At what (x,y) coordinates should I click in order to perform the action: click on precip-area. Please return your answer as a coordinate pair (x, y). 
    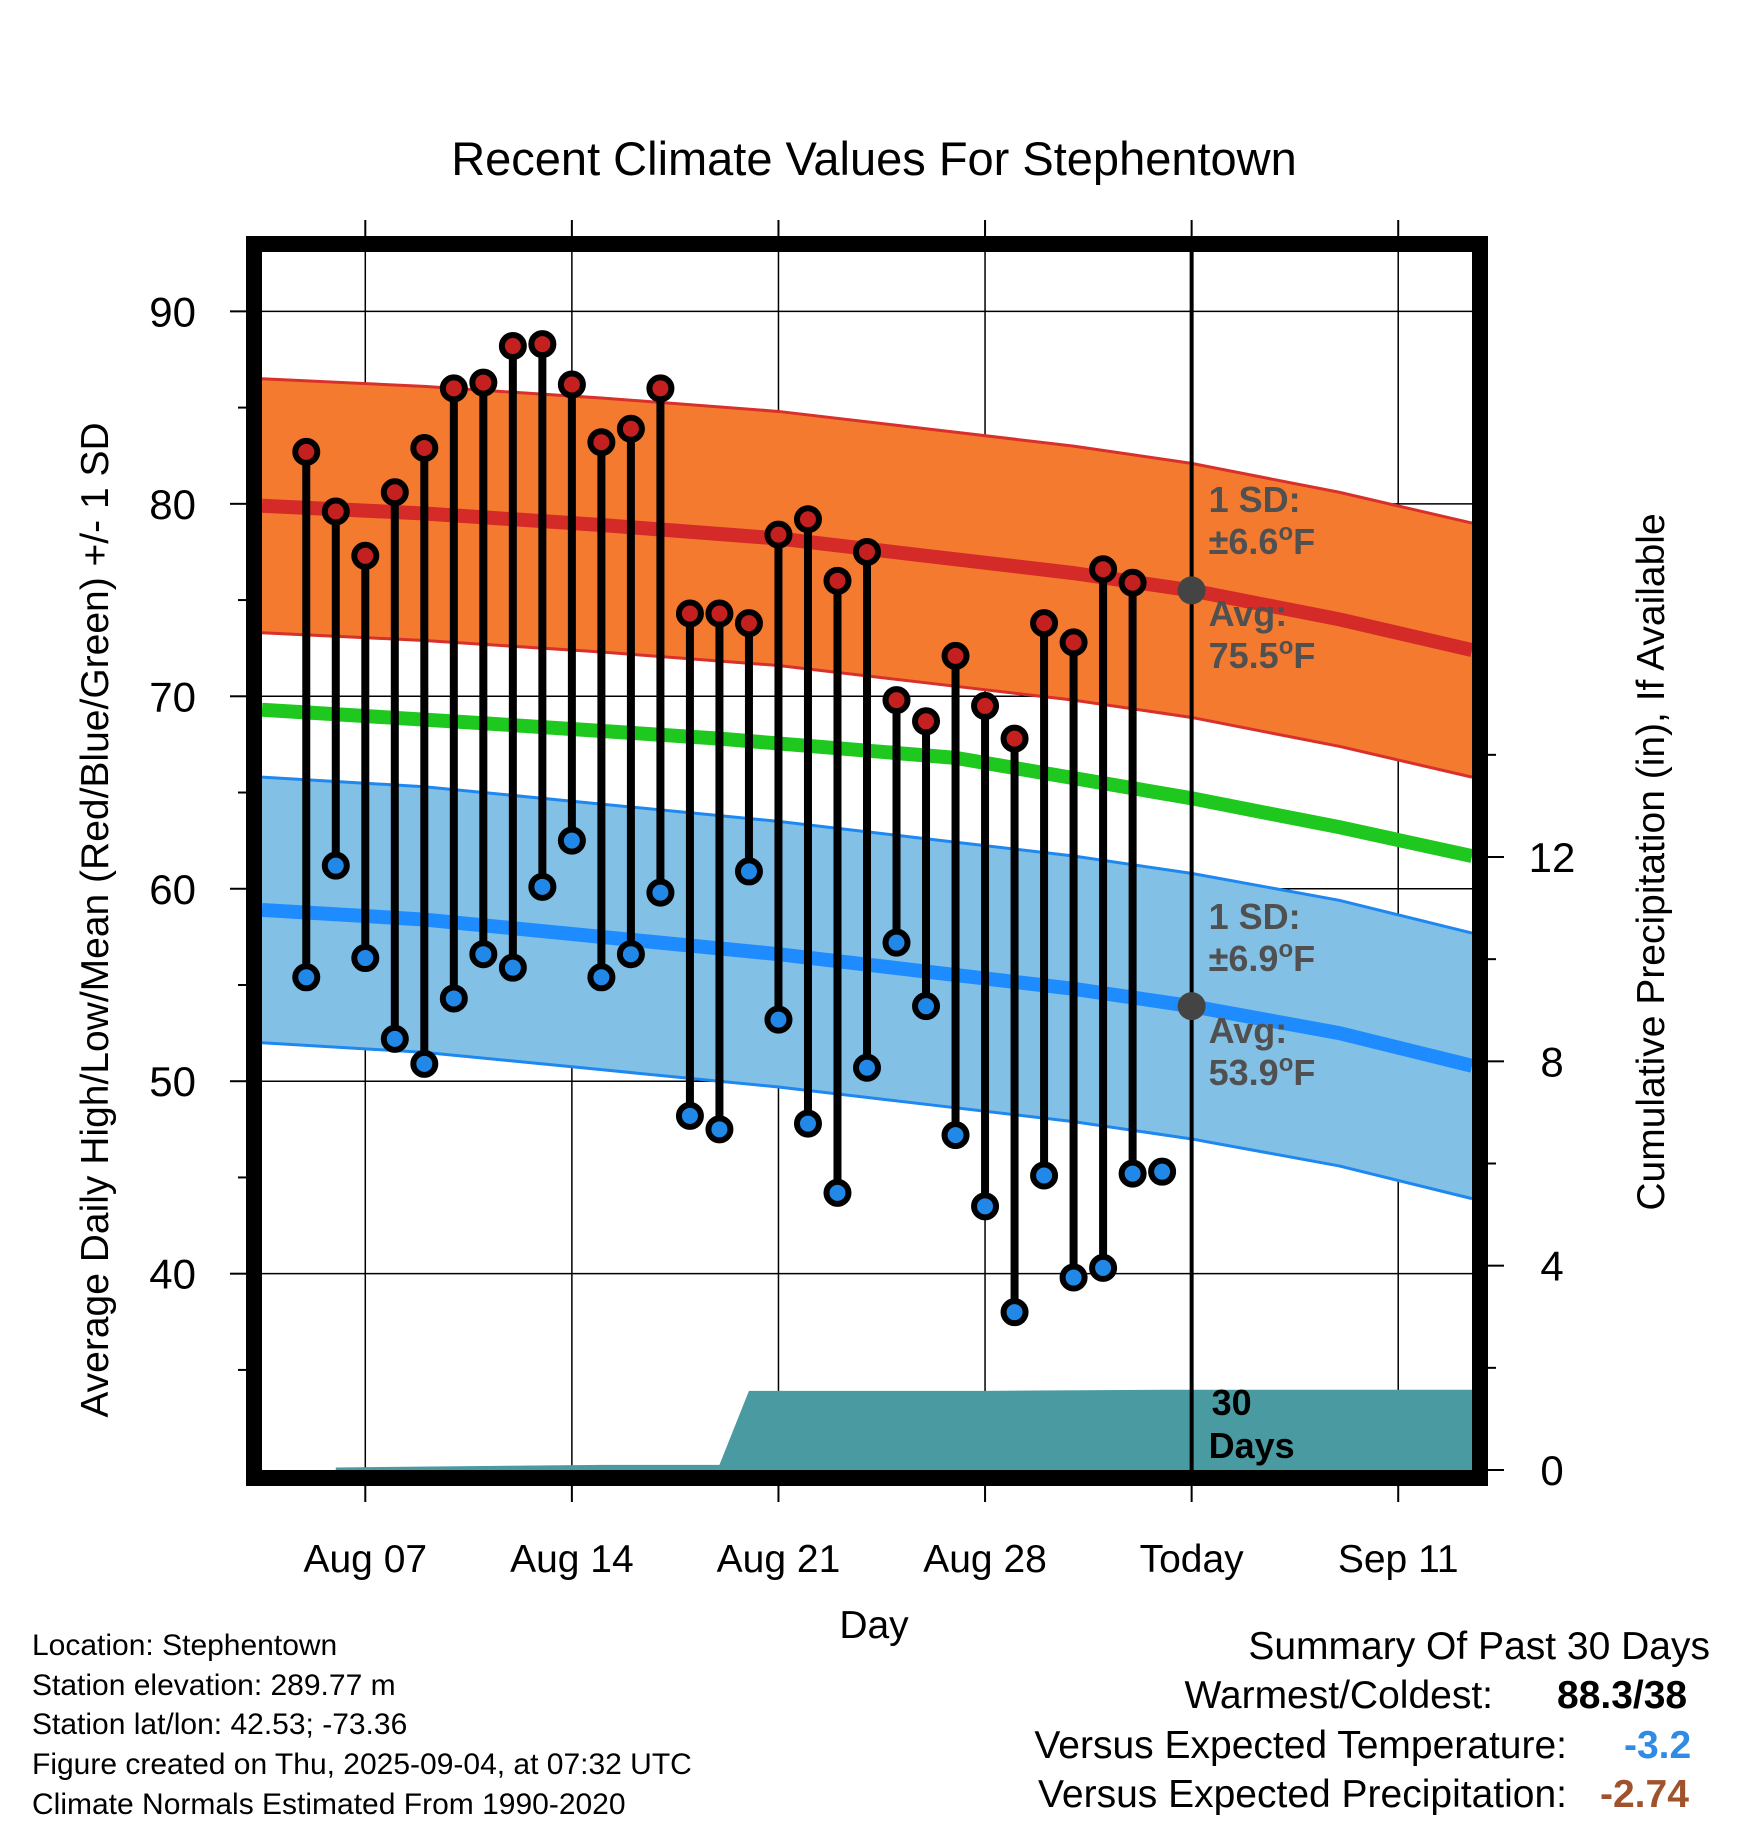
    Looking at the image, I should click on (903, 1429).